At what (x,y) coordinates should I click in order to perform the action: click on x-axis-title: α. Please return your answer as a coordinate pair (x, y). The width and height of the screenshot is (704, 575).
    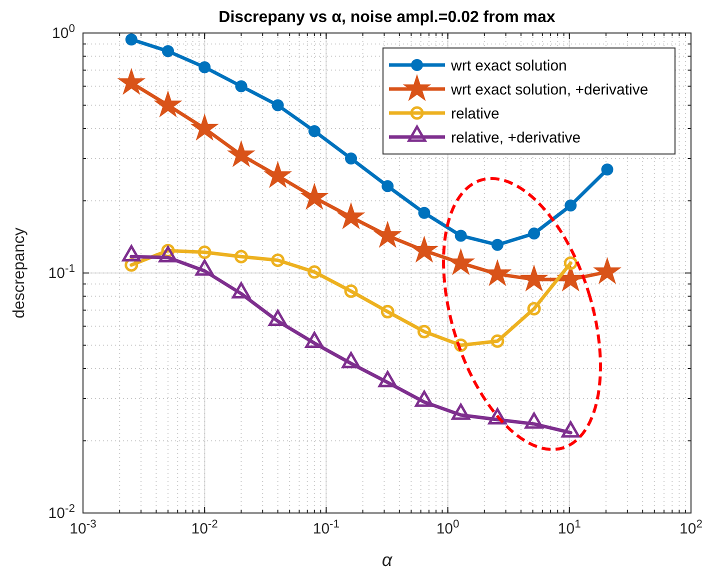
    Looking at the image, I should click on (387, 560).